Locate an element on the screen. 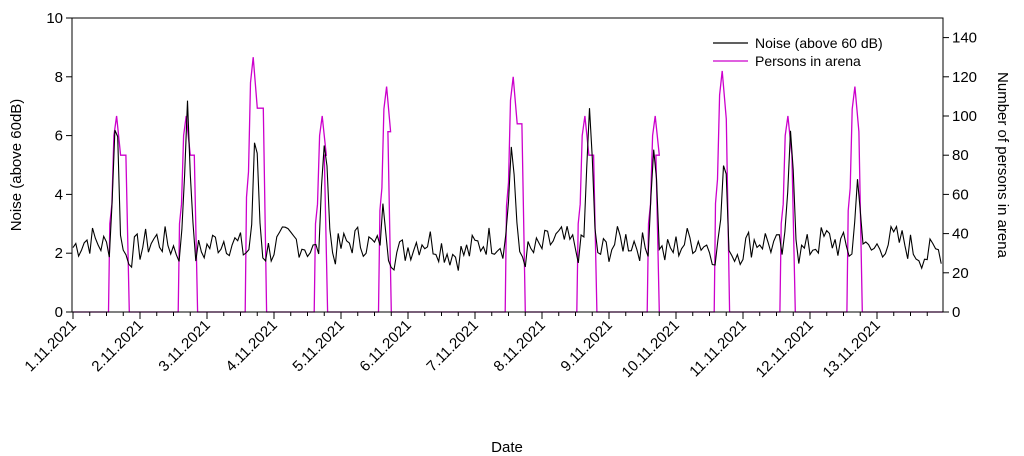 The height and width of the screenshot is (456, 1024). y-right-tick-label: 120 is located at coordinates (964, 77).